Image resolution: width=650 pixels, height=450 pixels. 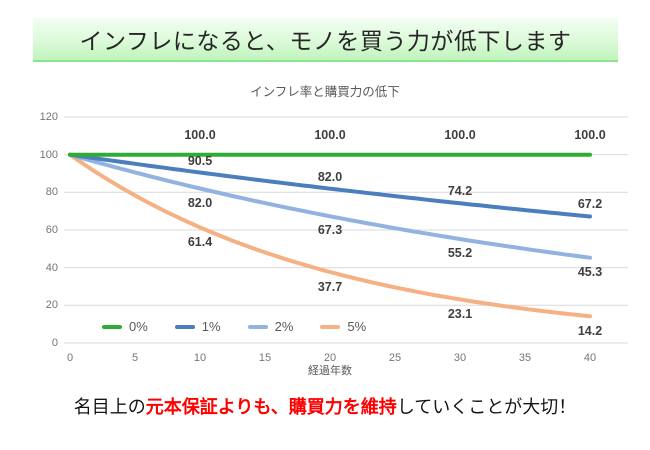 What do you see at coordinates (330, 358) in the screenshot?
I see `x-tick-label: 20` at bounding box center [330, 358].